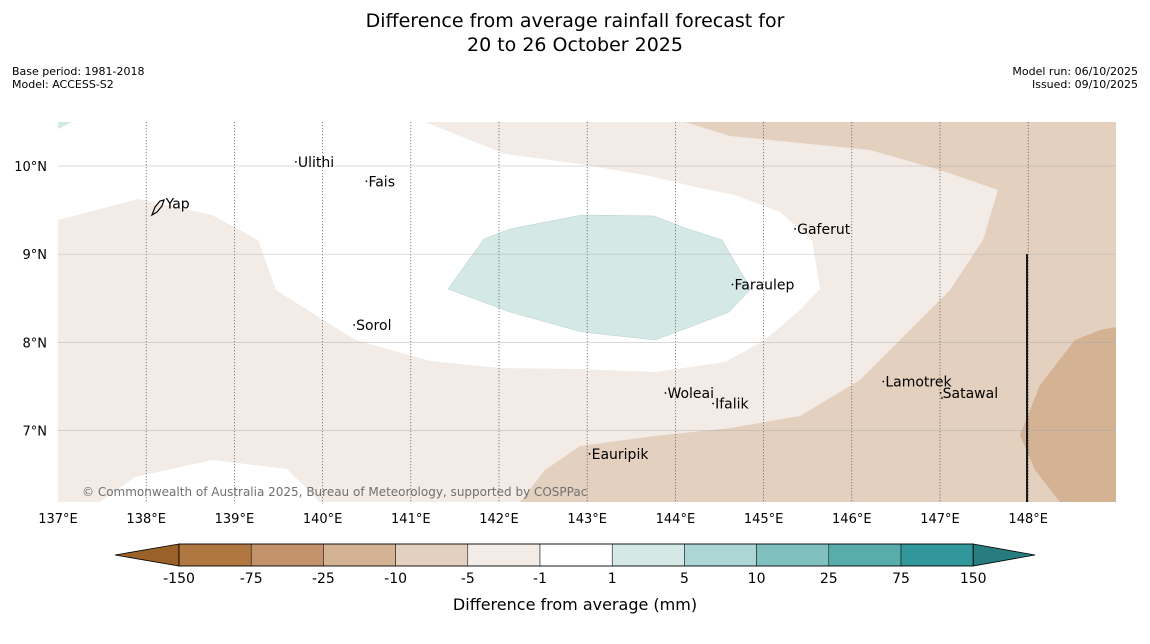  I want to click on colorbar-tick-label: 25, so click(829, 579).